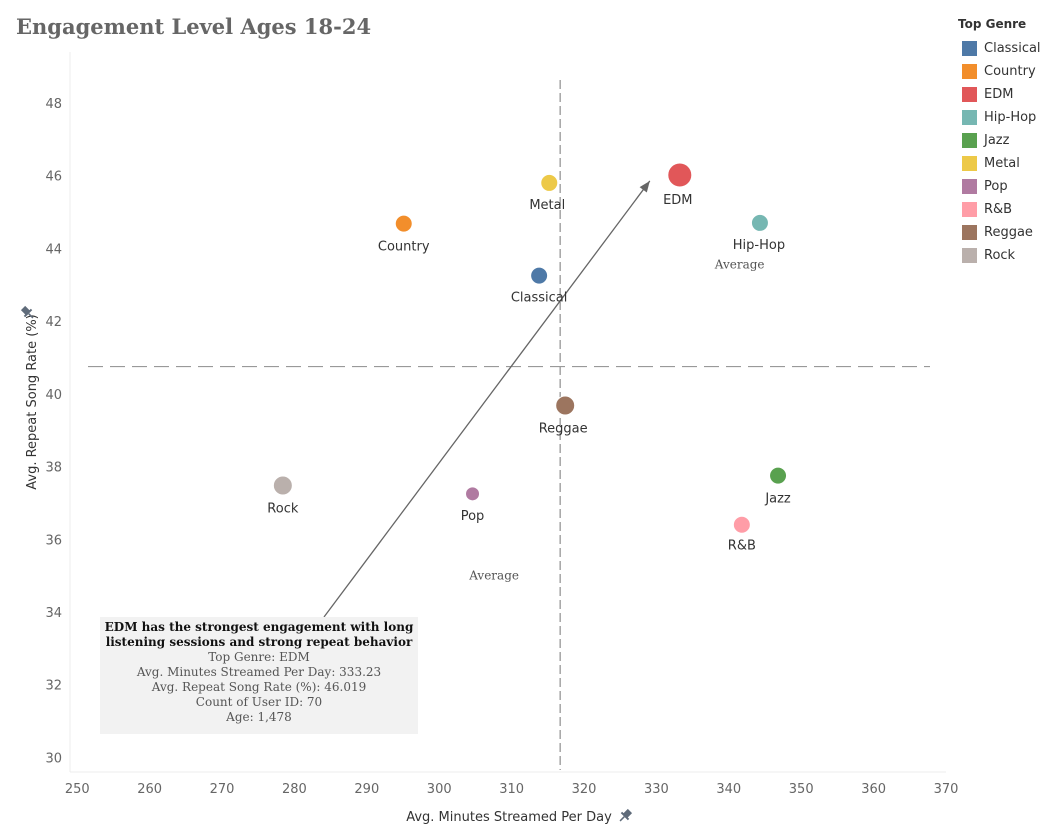 This screenshot has width=1056, height=834. Describe the element at coordinates (53, 686) in the screenshot. I see `y-tick-label: 32` at that location.